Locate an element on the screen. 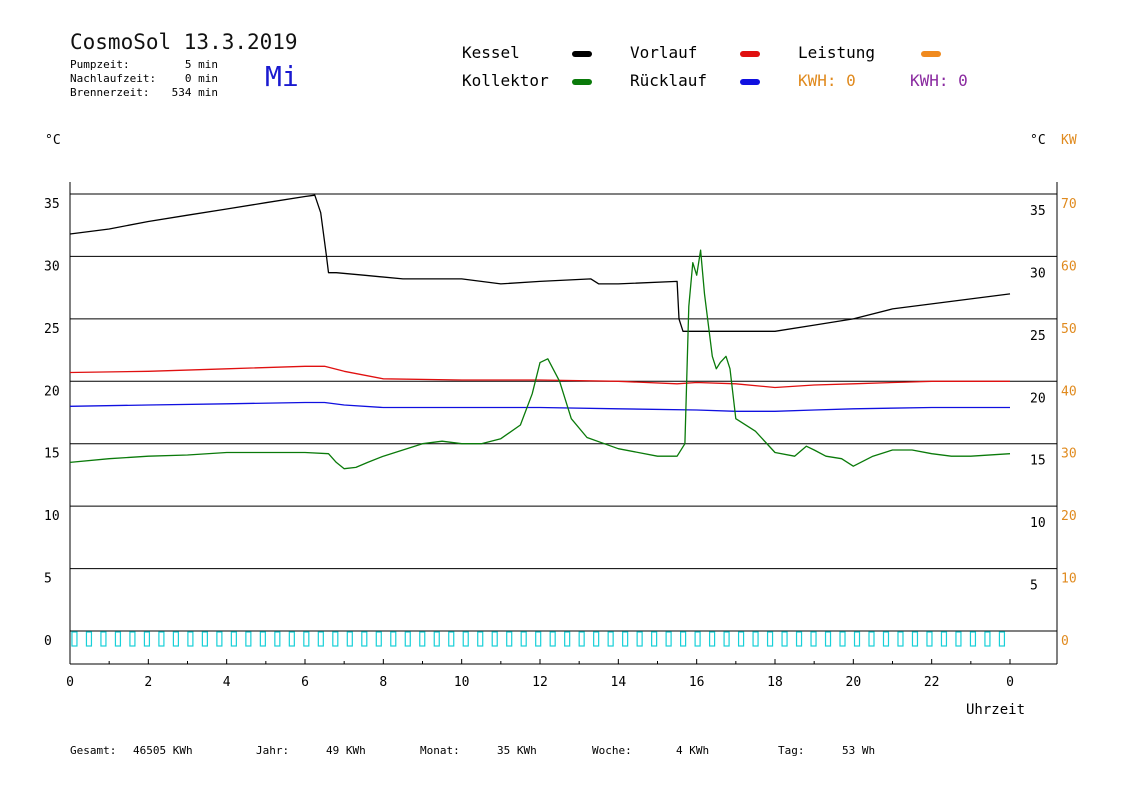 Image resolution: width=1148 pixels, height=812 pixels. monat-value: 35 KWh is located at coordinates (517, 750).